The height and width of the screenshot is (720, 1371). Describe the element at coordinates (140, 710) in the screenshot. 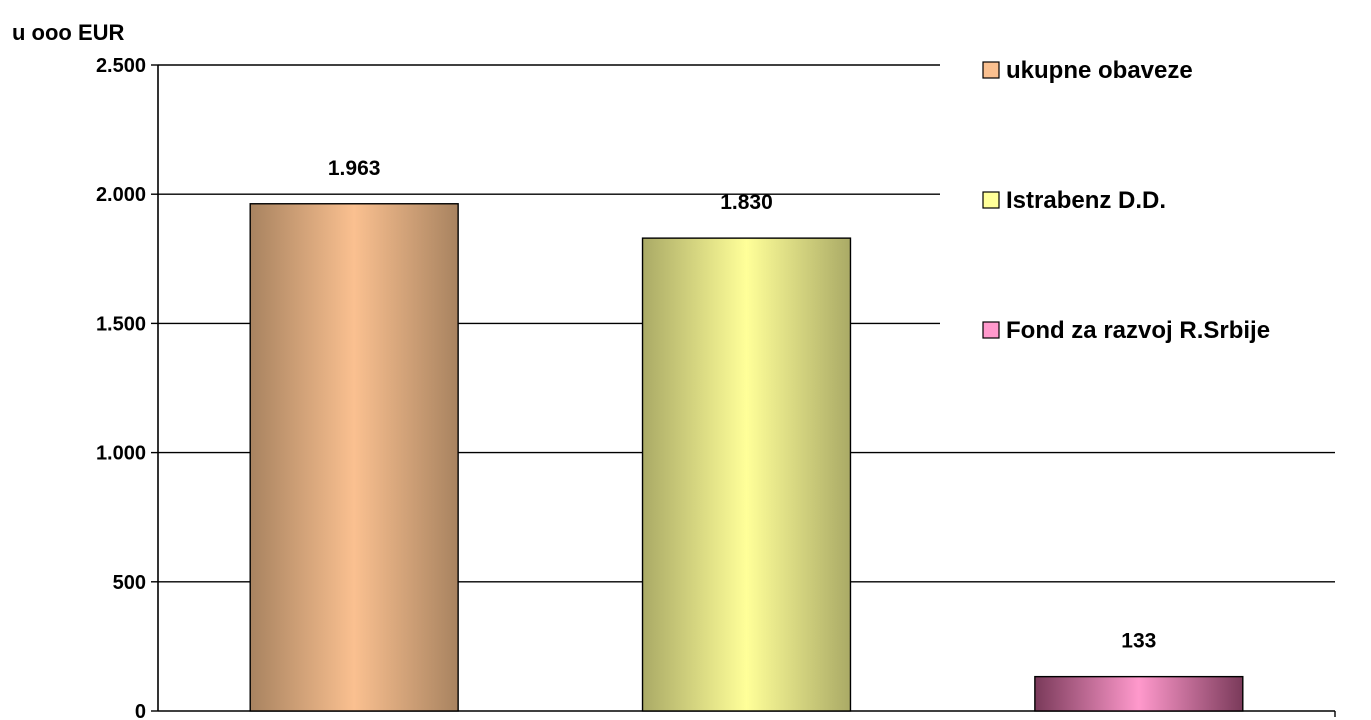

I see `y-tick-label: 0` at that location.